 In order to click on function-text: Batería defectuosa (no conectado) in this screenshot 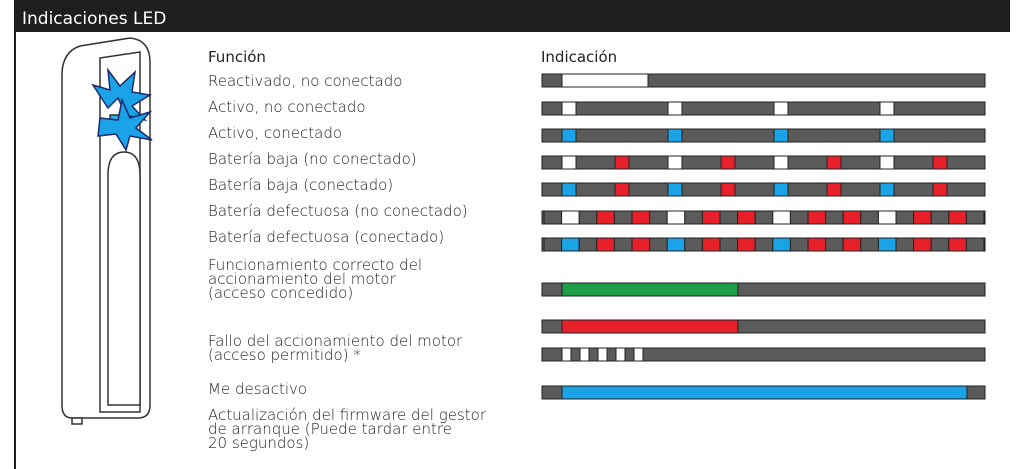, I will do `click(338, 211)`.